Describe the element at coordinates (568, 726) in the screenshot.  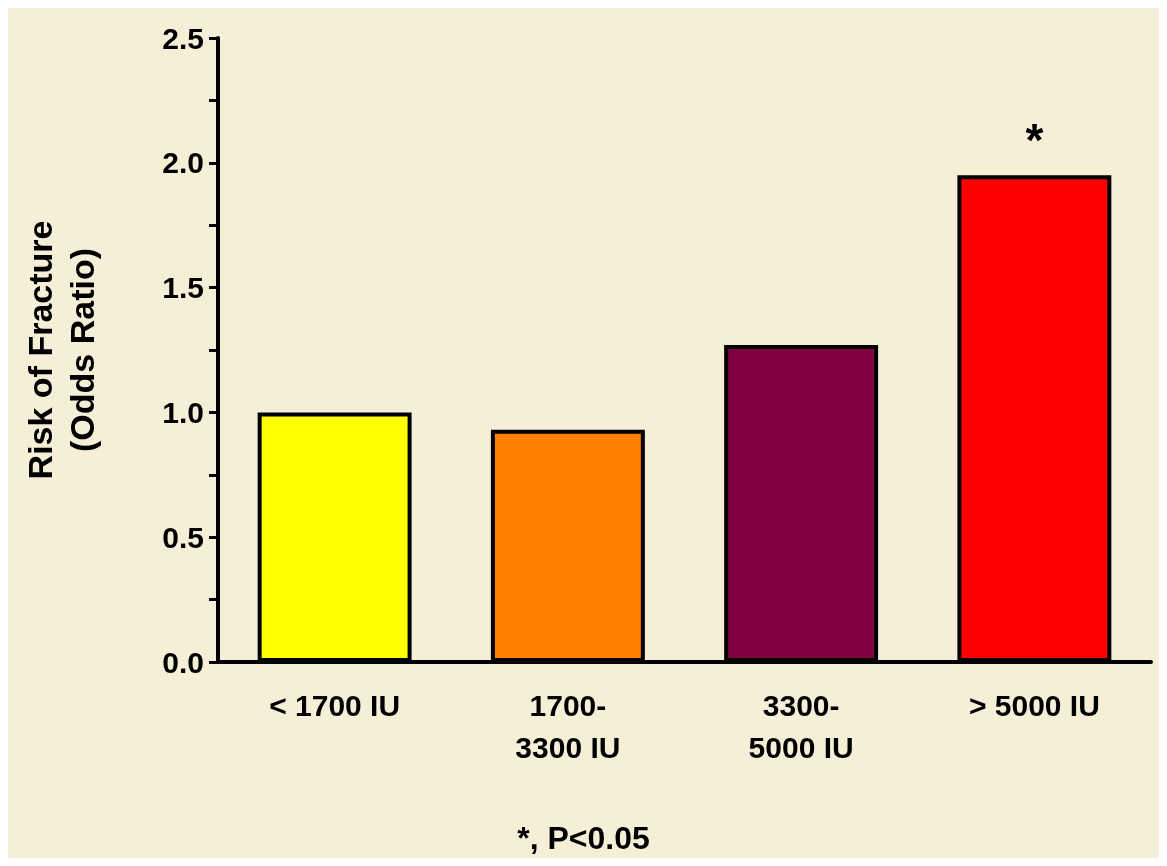
I see `x-tick-label: 1700- 3300 IU` at that location.